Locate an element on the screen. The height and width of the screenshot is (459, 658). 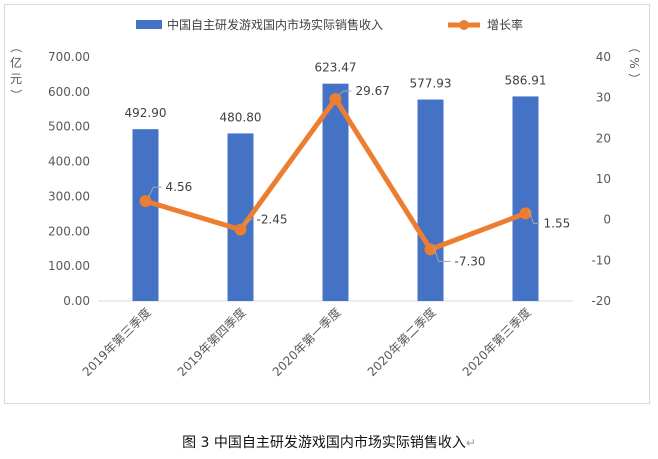
left-axis-unit-char: 元 is located at coordinates (16, 79).